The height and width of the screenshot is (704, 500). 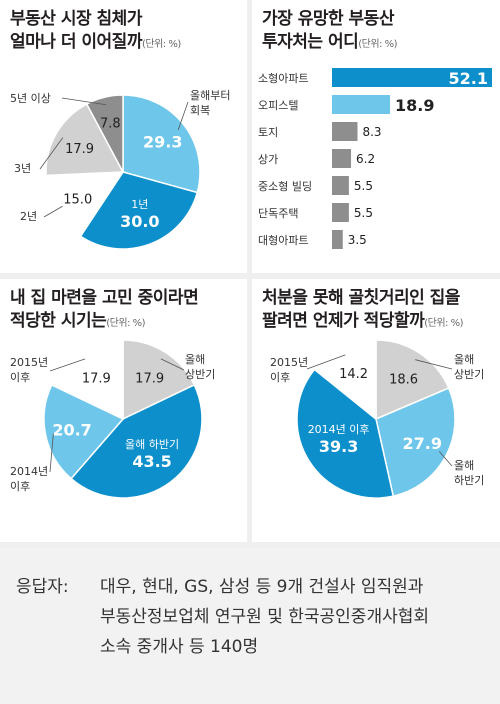 I want to click on chart2-unit: (단위: %), so click(x=378, y=44).